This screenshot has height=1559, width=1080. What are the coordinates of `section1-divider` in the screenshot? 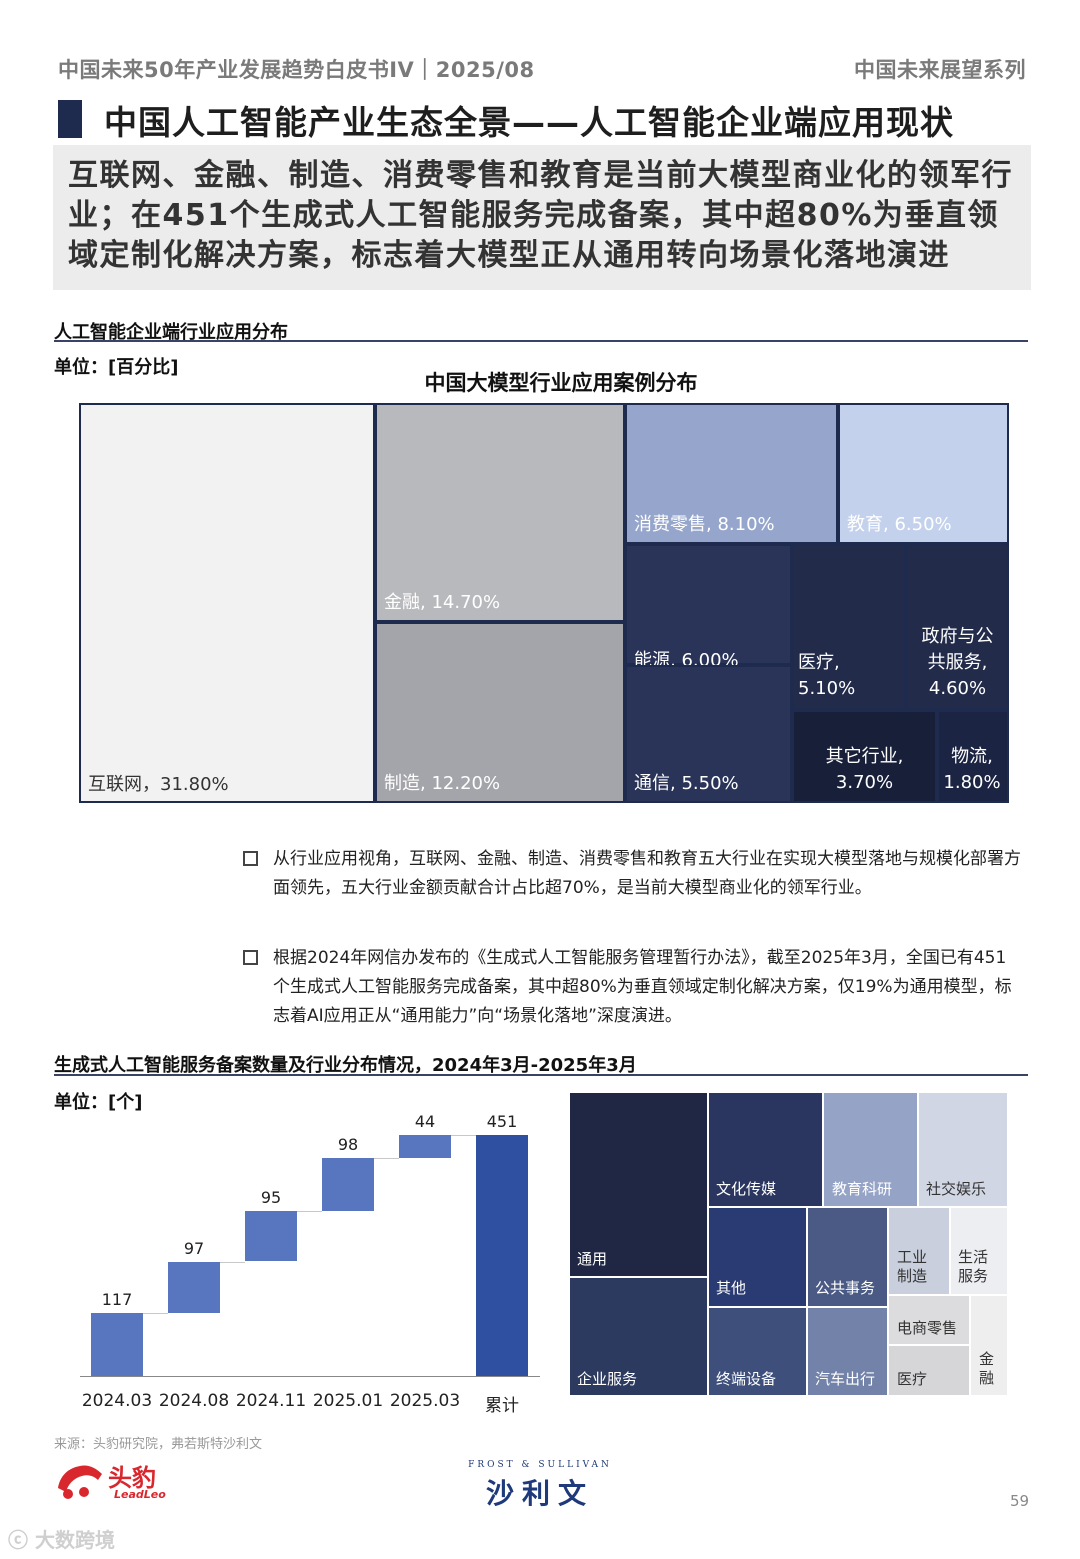 It's located at (541, 341).